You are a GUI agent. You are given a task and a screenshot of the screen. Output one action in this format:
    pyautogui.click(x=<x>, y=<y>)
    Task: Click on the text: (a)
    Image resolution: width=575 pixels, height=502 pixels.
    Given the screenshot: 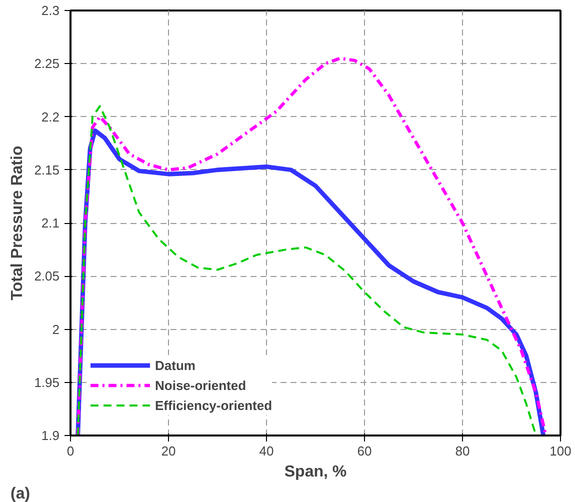 What is the action you would take?
    pyautogui.click(x=20, y=494)
    